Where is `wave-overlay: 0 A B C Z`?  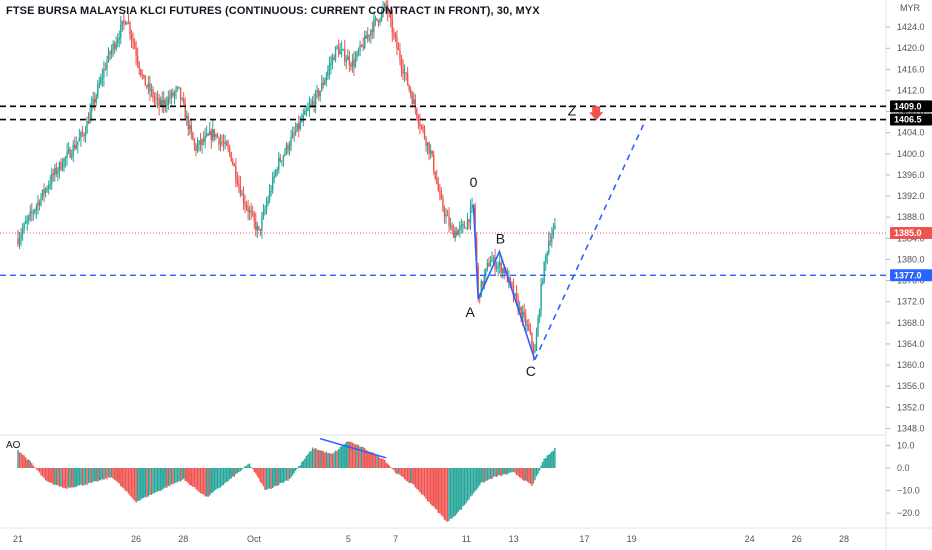
wave-overlay: 0 A B C Z is located at coordinates (555, 241).